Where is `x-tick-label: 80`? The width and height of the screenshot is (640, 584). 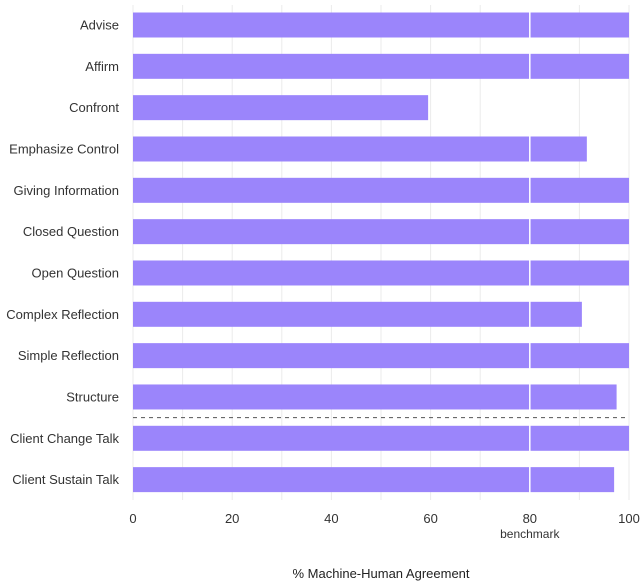
x-tick-label: 80 is located at coordinates (530, 518).